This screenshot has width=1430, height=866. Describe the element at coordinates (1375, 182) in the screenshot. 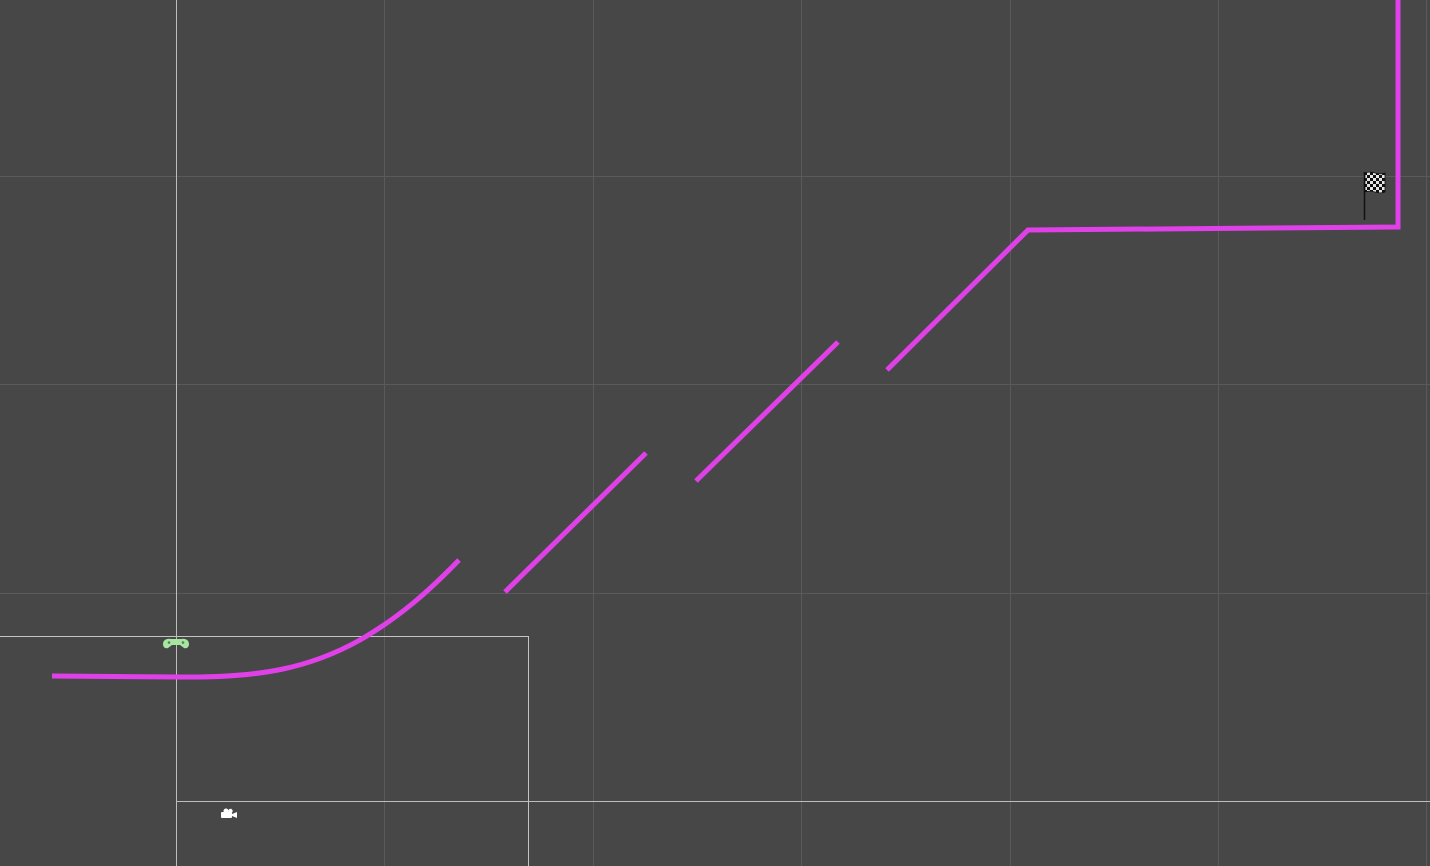

I see `flag-cloth` at that location.